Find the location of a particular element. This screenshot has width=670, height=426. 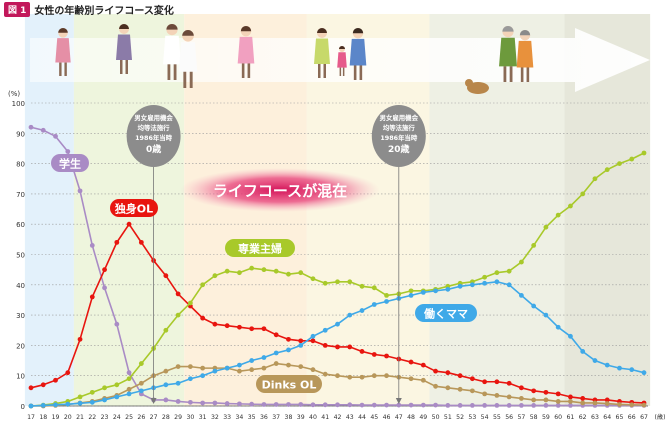

note-age-0-text-0: 男女雇用機会 is located at coordinates (153, 117).